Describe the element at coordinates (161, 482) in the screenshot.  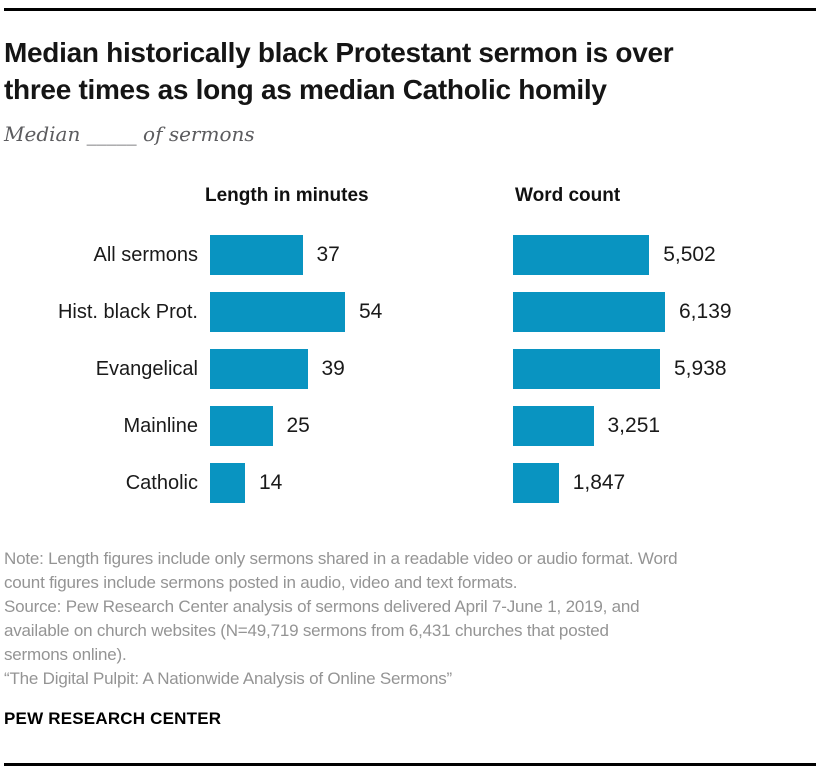
I see `category-label: Catholic` at that location.